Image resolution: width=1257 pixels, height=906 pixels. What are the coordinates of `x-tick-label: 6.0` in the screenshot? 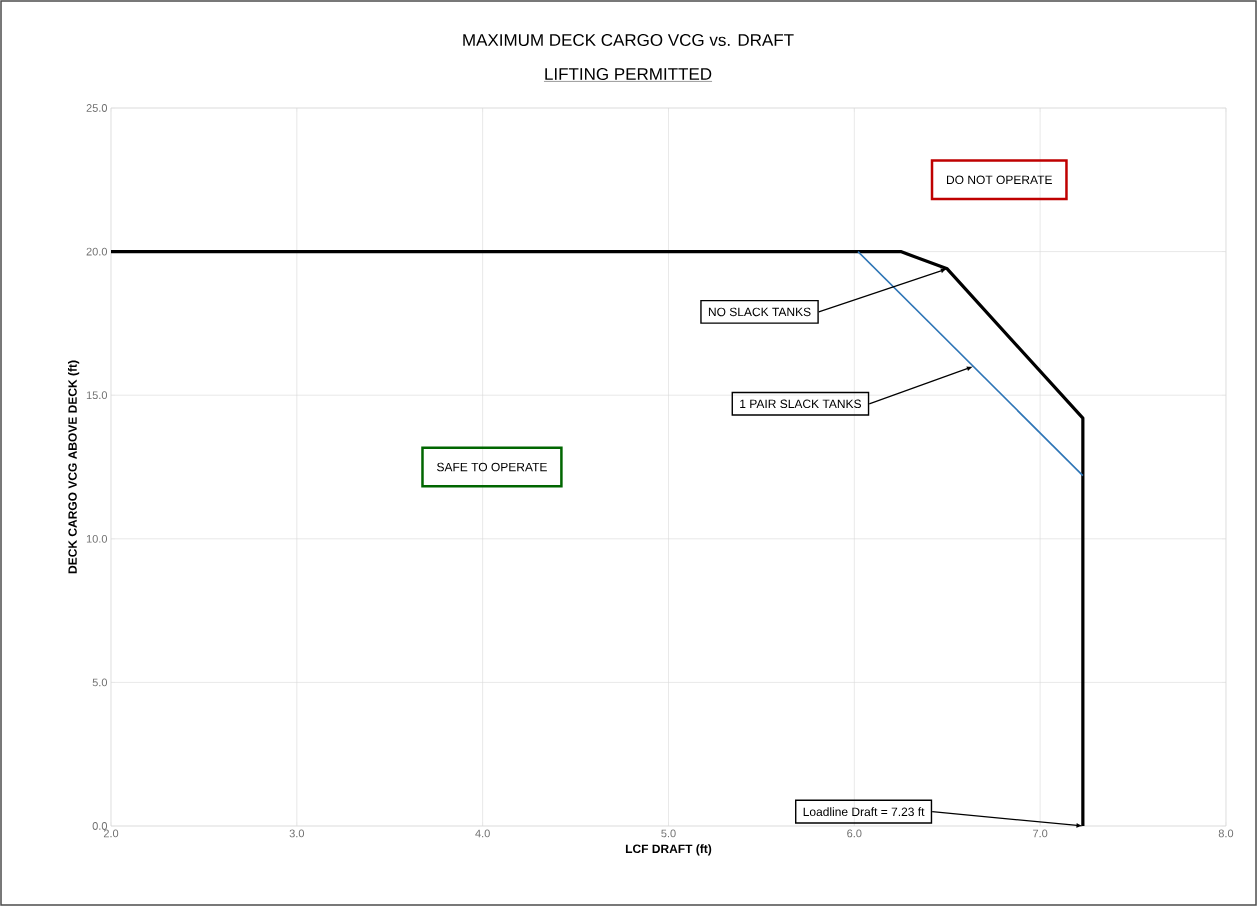 It's located at (854, 833).